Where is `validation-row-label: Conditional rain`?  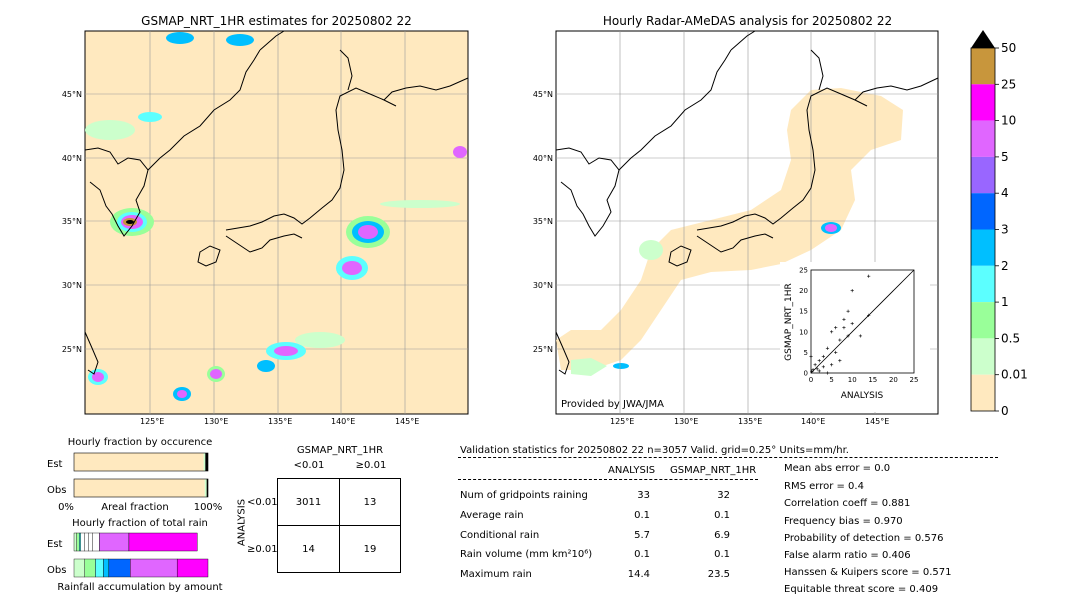
validation-row-label: Conditional rain is located at coordinates (500, 535).